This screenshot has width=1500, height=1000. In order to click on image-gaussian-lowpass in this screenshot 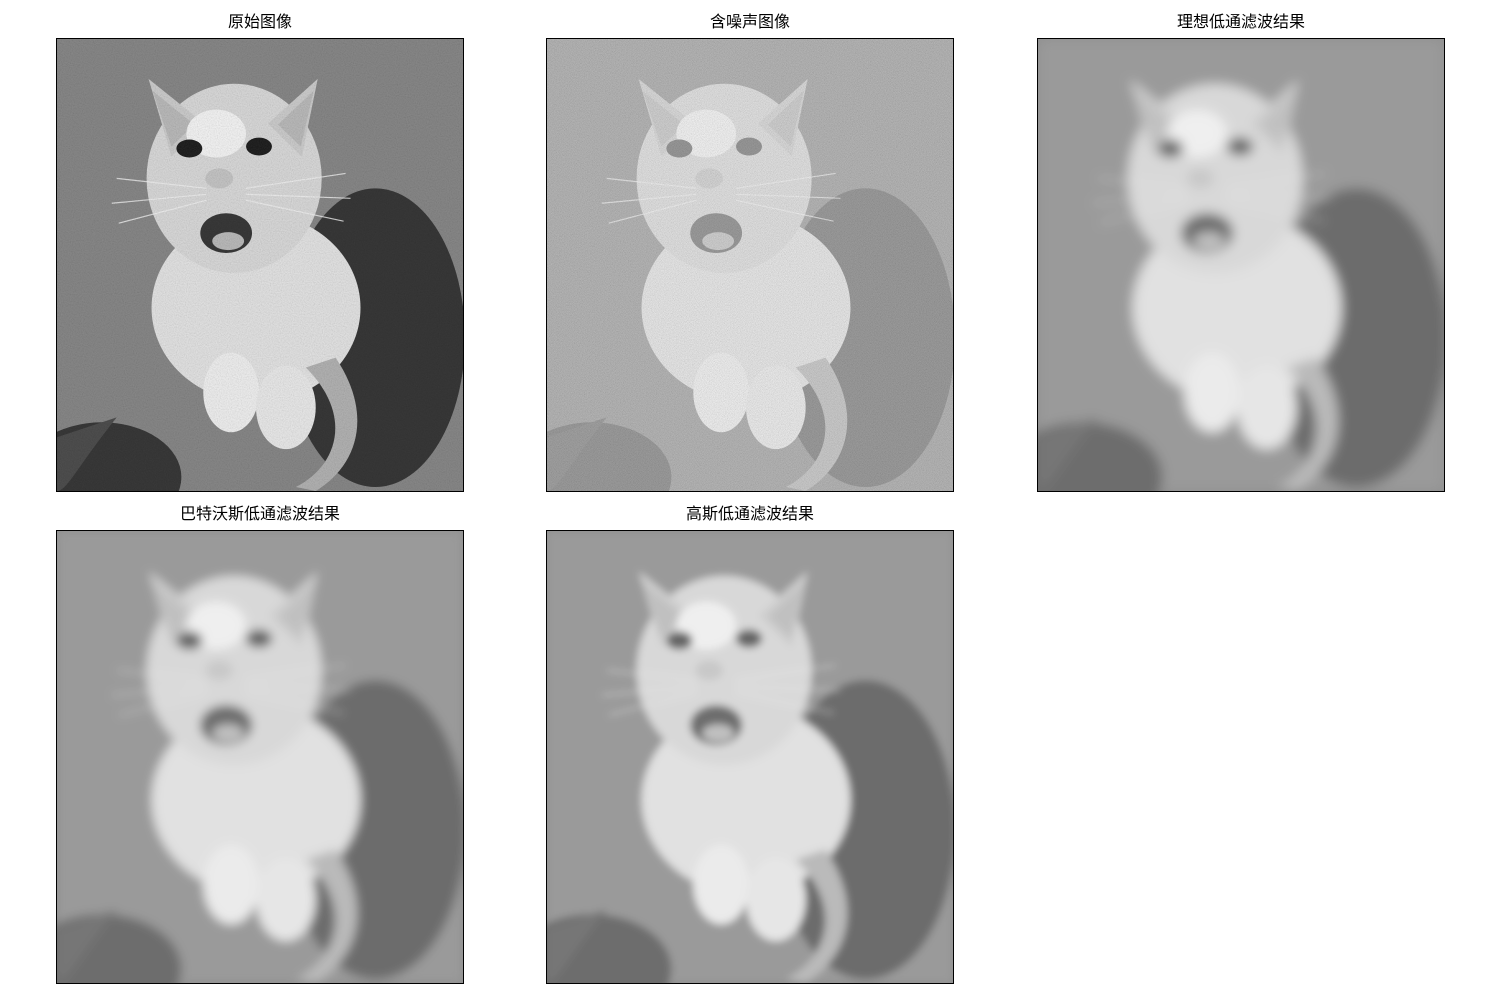, I will do `click(750, 757)`.